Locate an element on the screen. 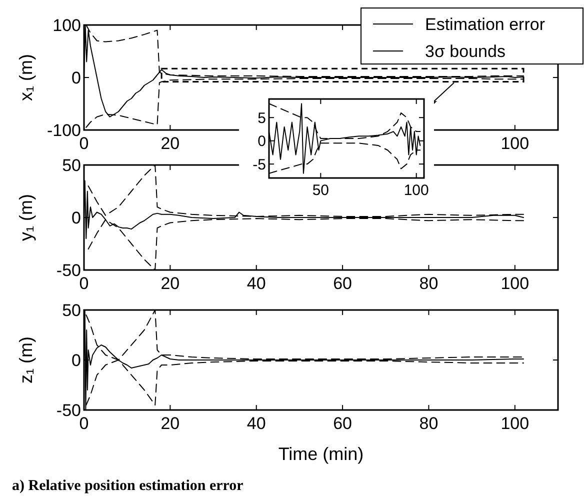 The height and width of the screenshot is (498, 584). y-tick-label: 5 is located at coordinates (262, 118).